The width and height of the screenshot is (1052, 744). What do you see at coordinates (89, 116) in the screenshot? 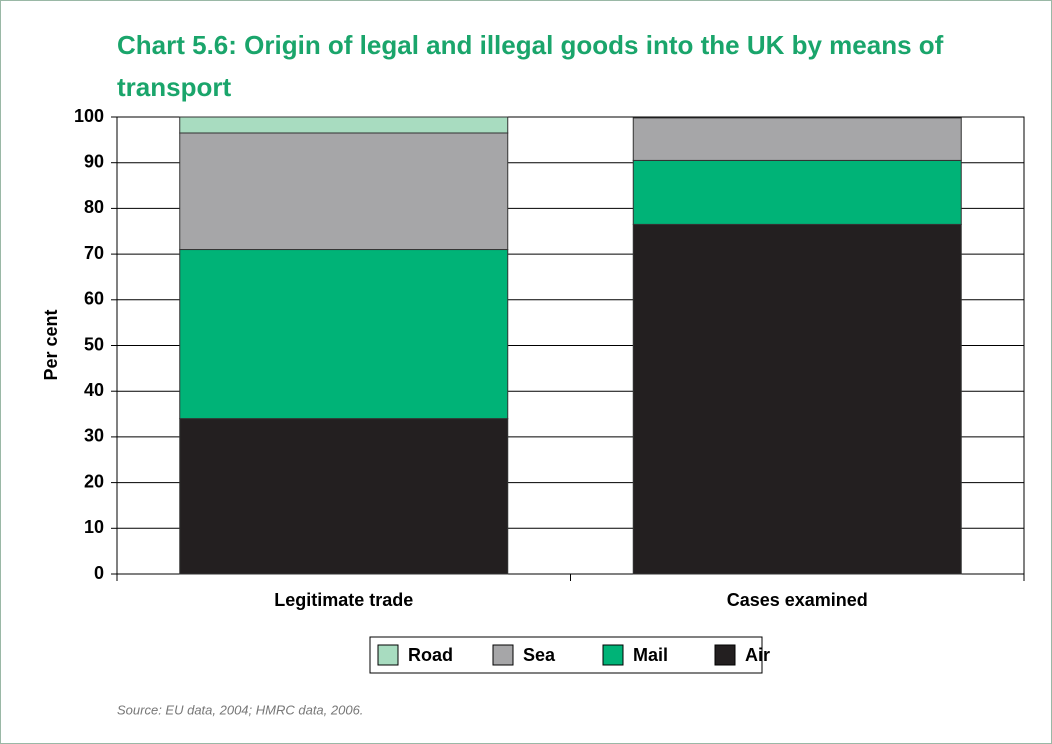
I see `y-tick-label: 100` at bounding box center [89, 116].